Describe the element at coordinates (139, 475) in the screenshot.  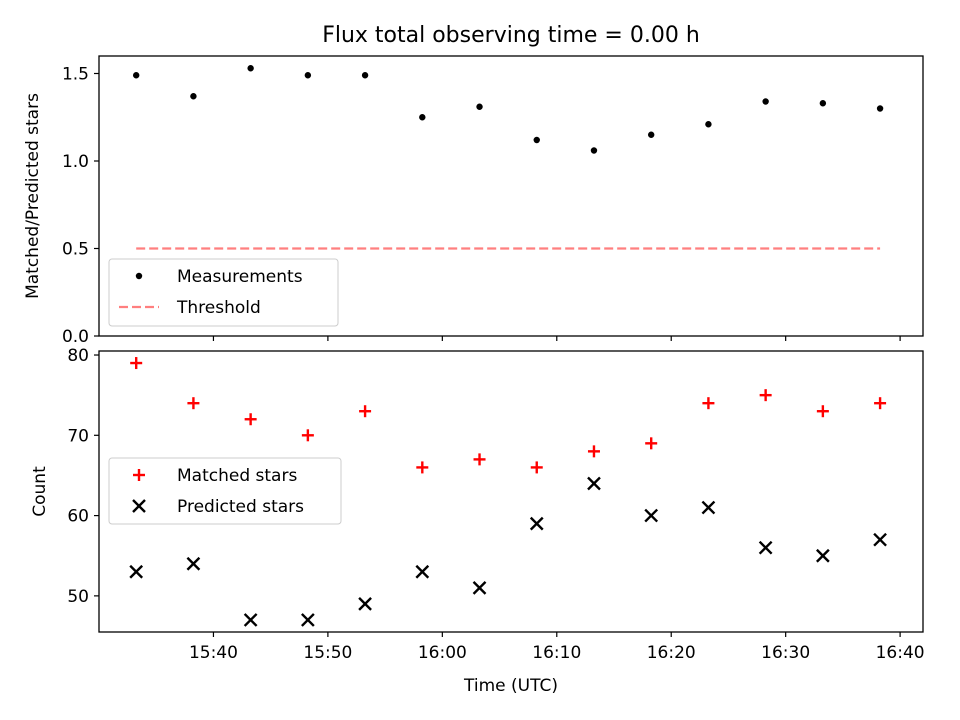
I see `legend-marker-matched` at that location.